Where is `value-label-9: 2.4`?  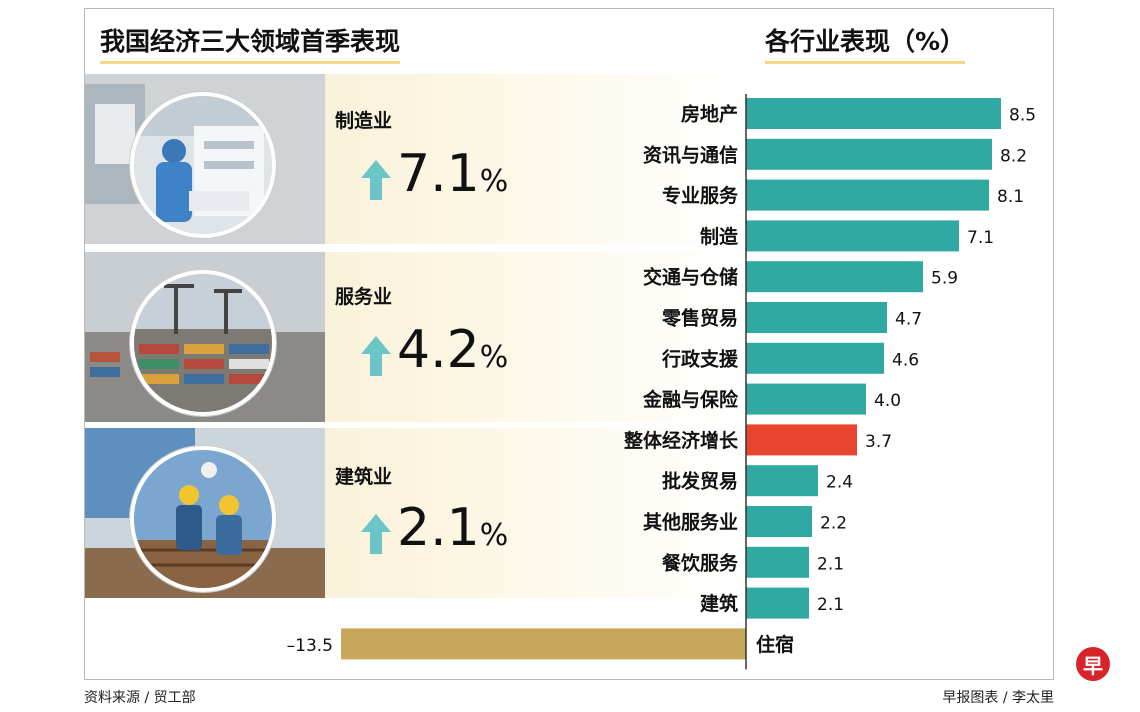
value-label-9: 2.4 is located at coordinates (839, 483).